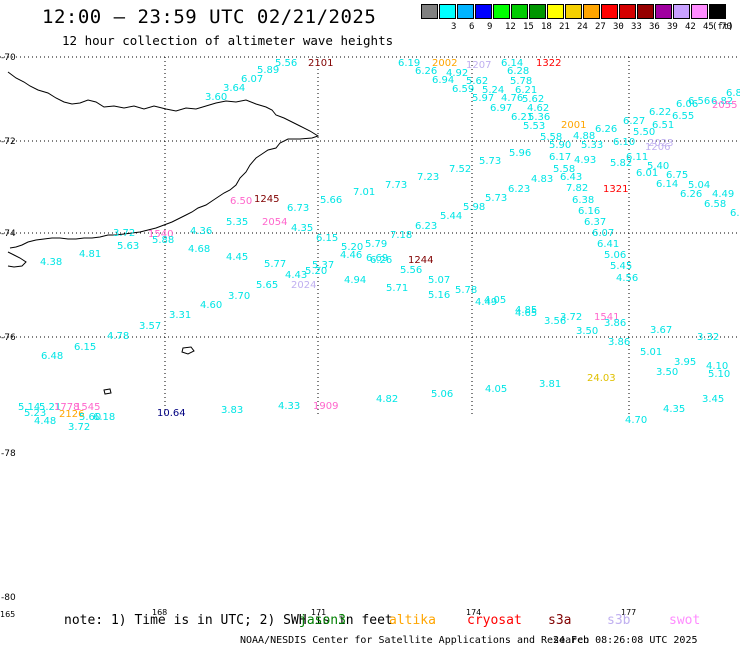 This screenshot has width=740, height=650. Describe the element at coordinates (595, 222) in the screenshot. I see `wave-height-point: 6.37` at that location.